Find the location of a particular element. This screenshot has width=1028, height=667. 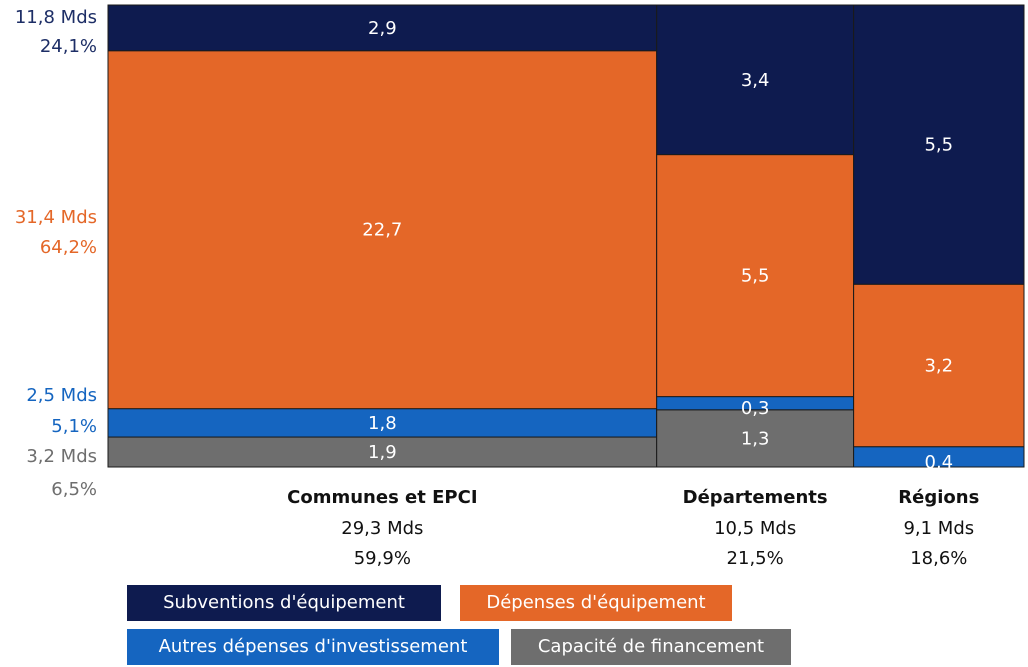

data-label-regions-subventions-d-equipement: 5,5 is located at coordinates (938, 145).